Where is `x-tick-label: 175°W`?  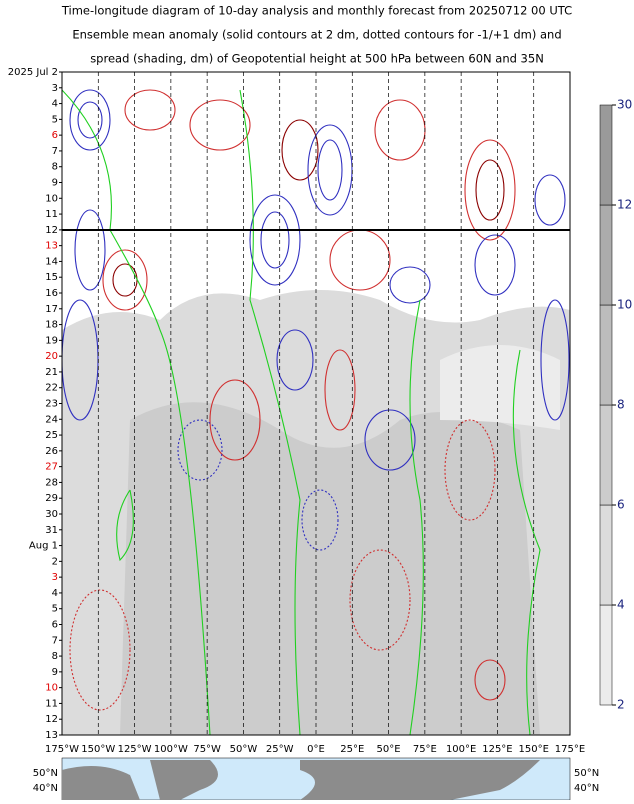 x-tick-label: 175°W is located at coordinates (62, 749).